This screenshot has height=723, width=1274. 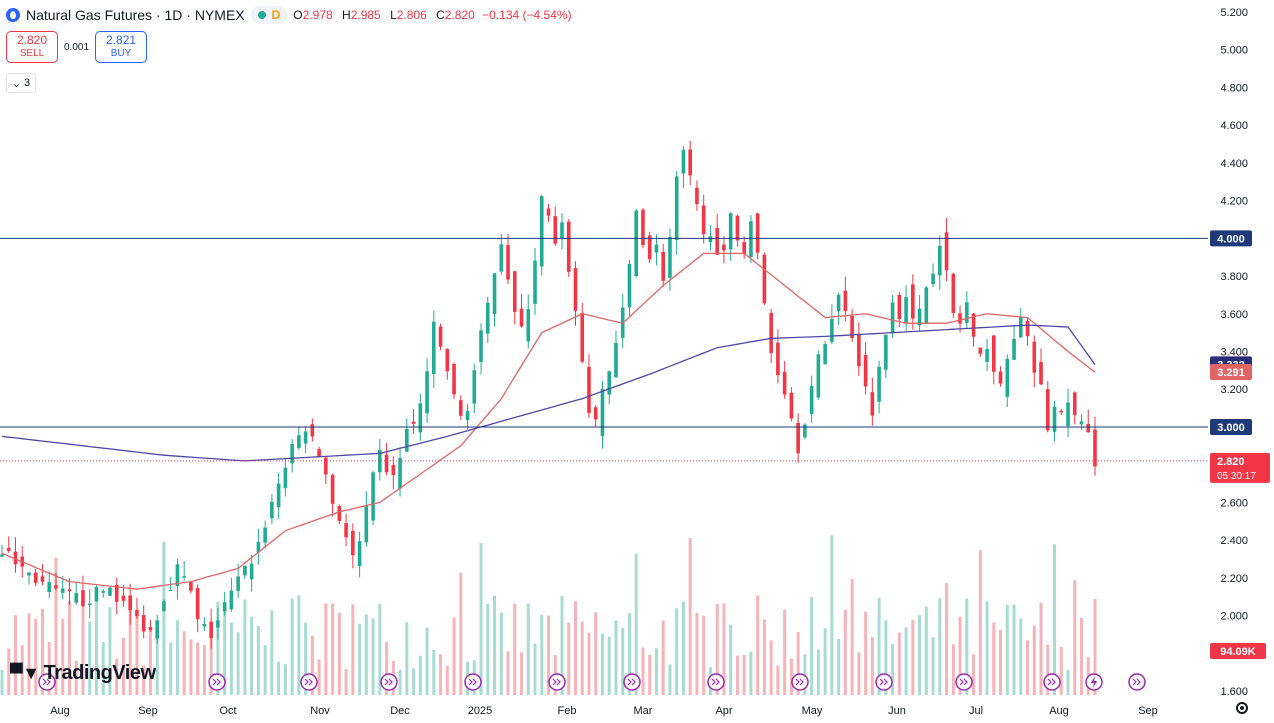 What do you see at coordinates (1234, 51) in the screenshot?
I see `y-tick-label: 5.000` at bounding box center [1234, 51].